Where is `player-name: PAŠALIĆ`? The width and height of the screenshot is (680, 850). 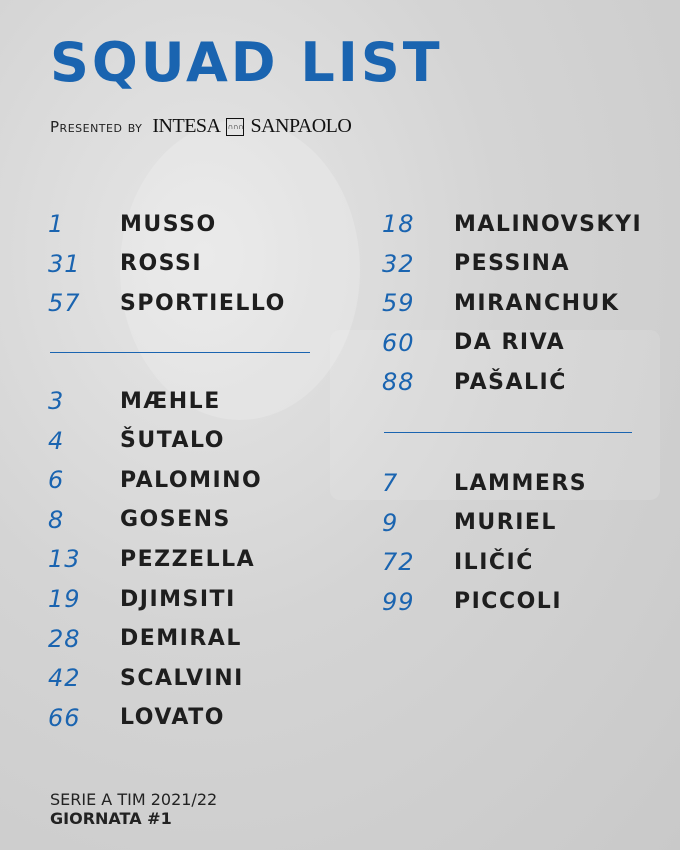 player-name: PAŠALIĆ is located at coordinates (510, 382).